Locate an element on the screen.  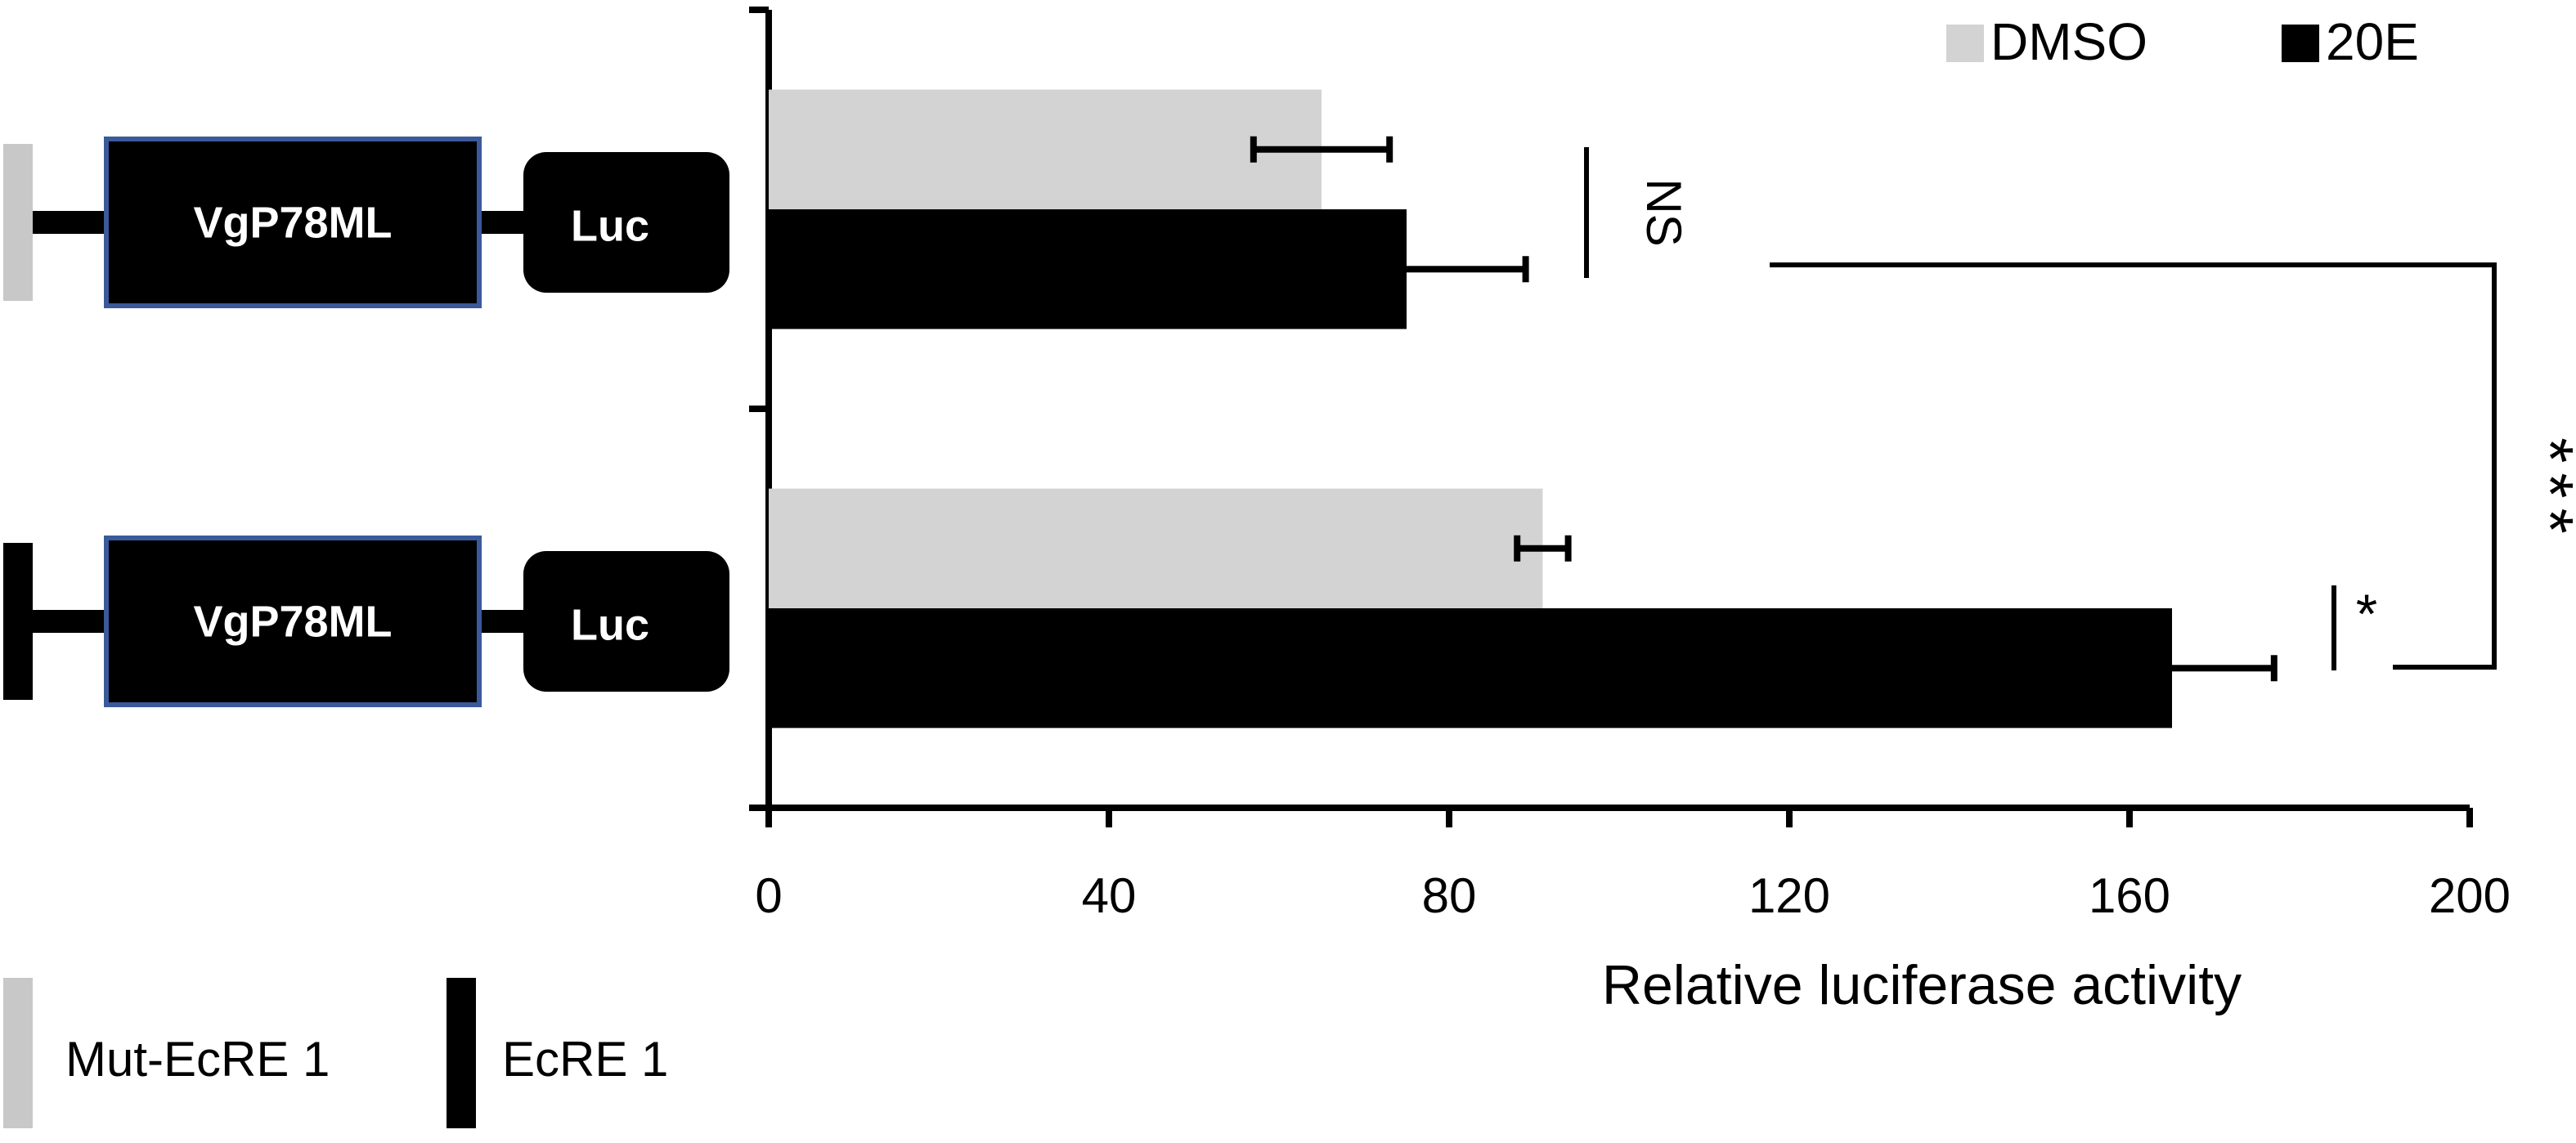
triple-star-label: *** is located at coordinates (2545, 490).